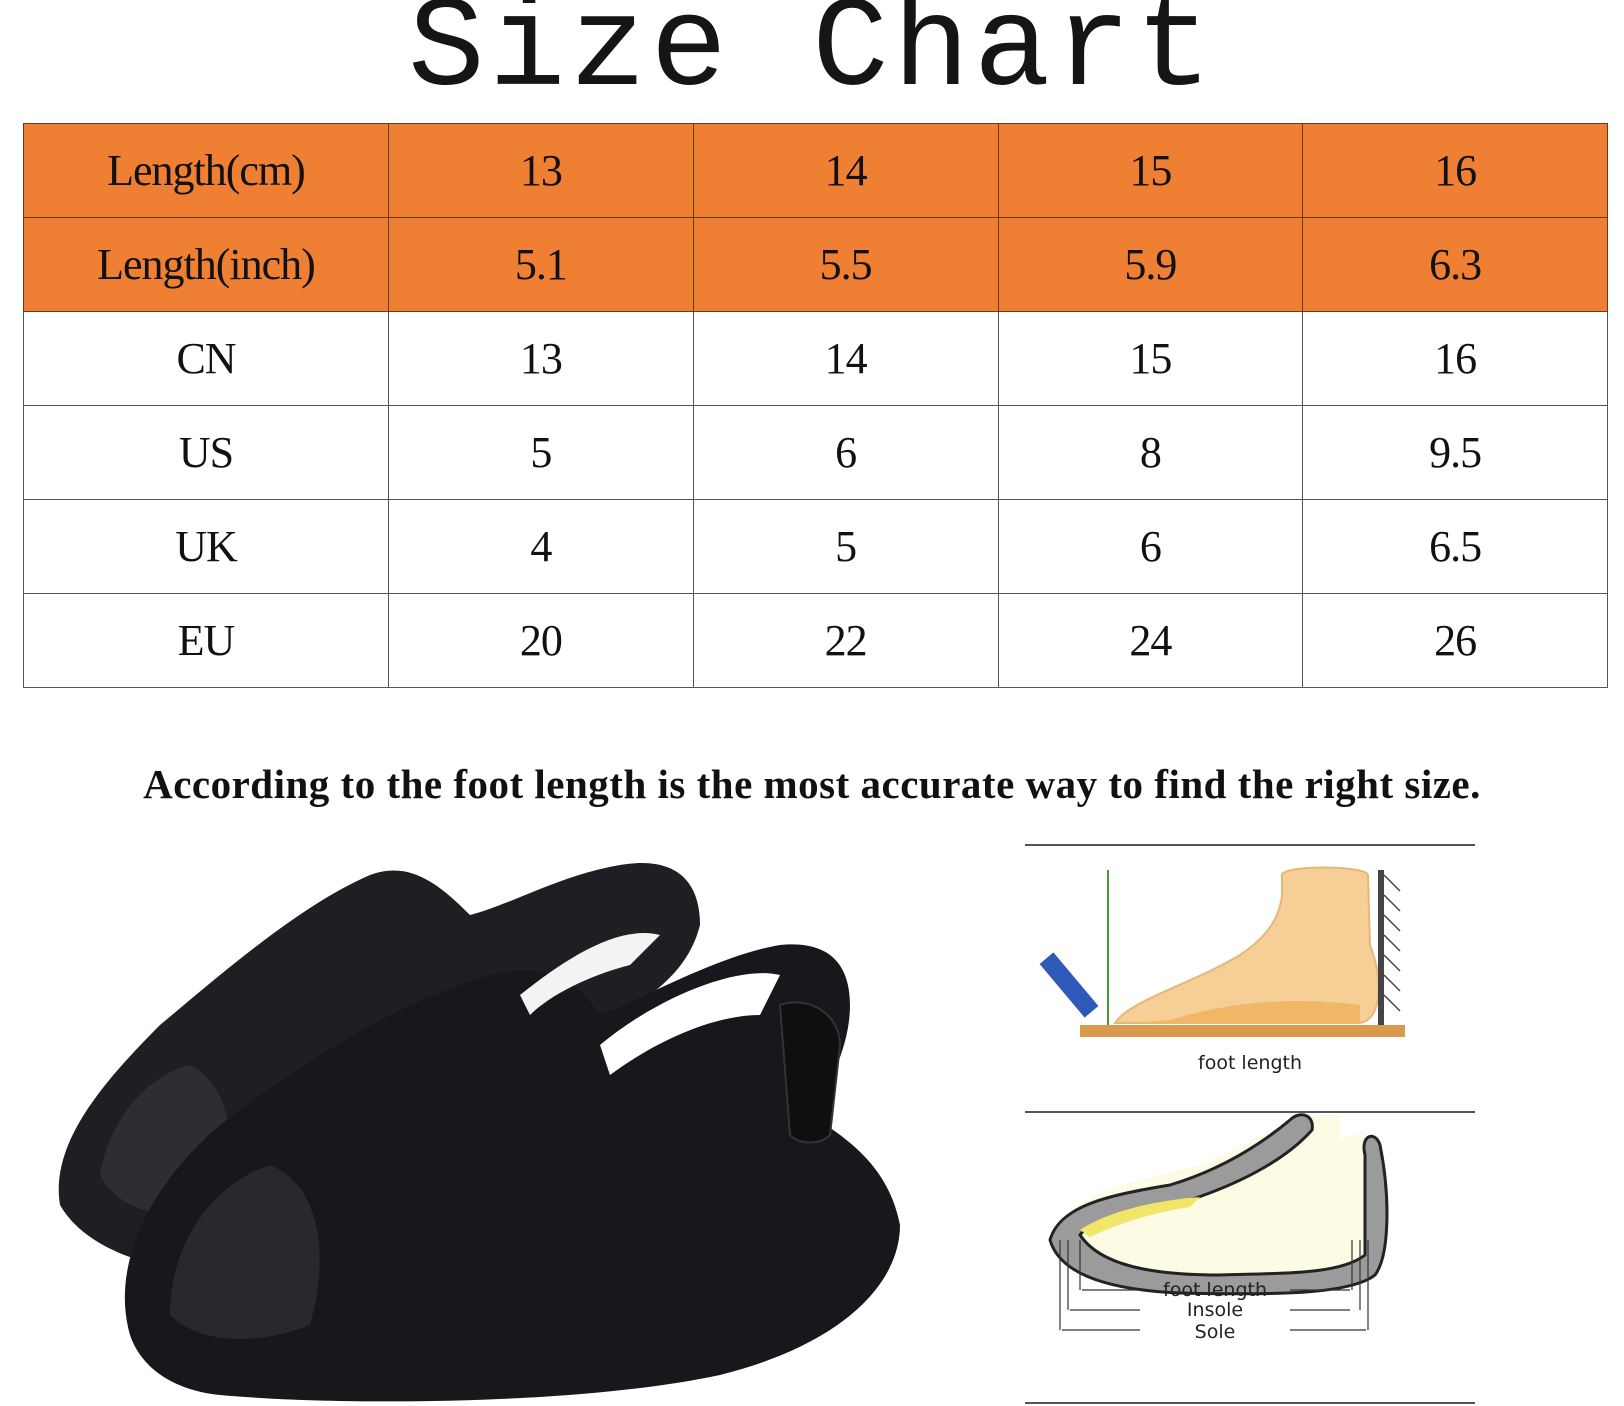 The width and height of the screenshot is (1624, 1406). What do you see at coordinates (1215, 1290) in the screenshot?
I see `foot-length-dimension-label: foot length` at bounding box center [1215, 1290].